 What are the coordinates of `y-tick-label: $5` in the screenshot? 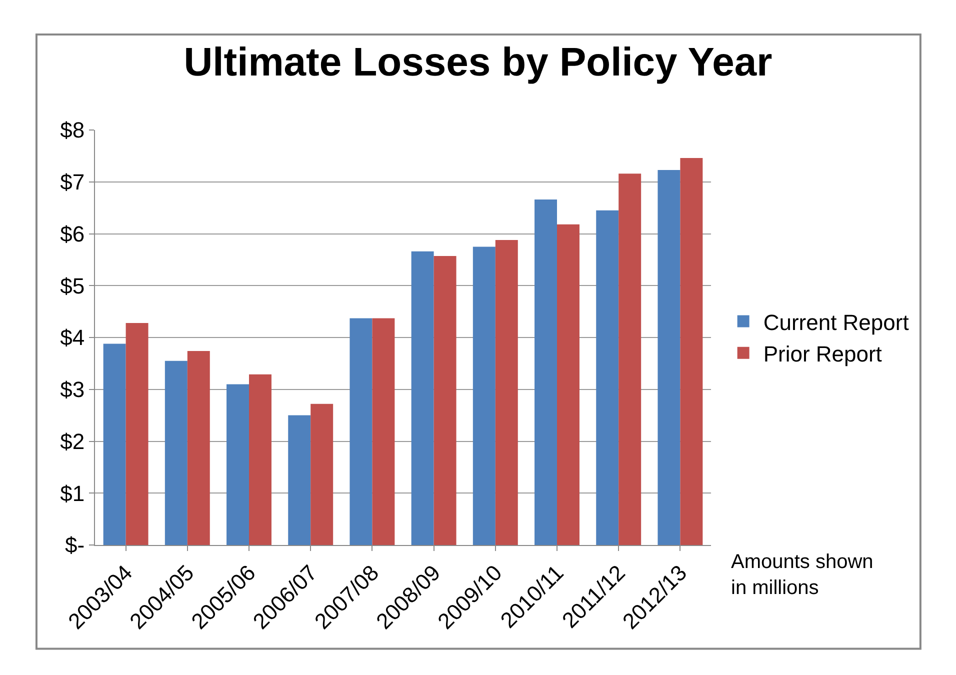 It's located at (72, 285).